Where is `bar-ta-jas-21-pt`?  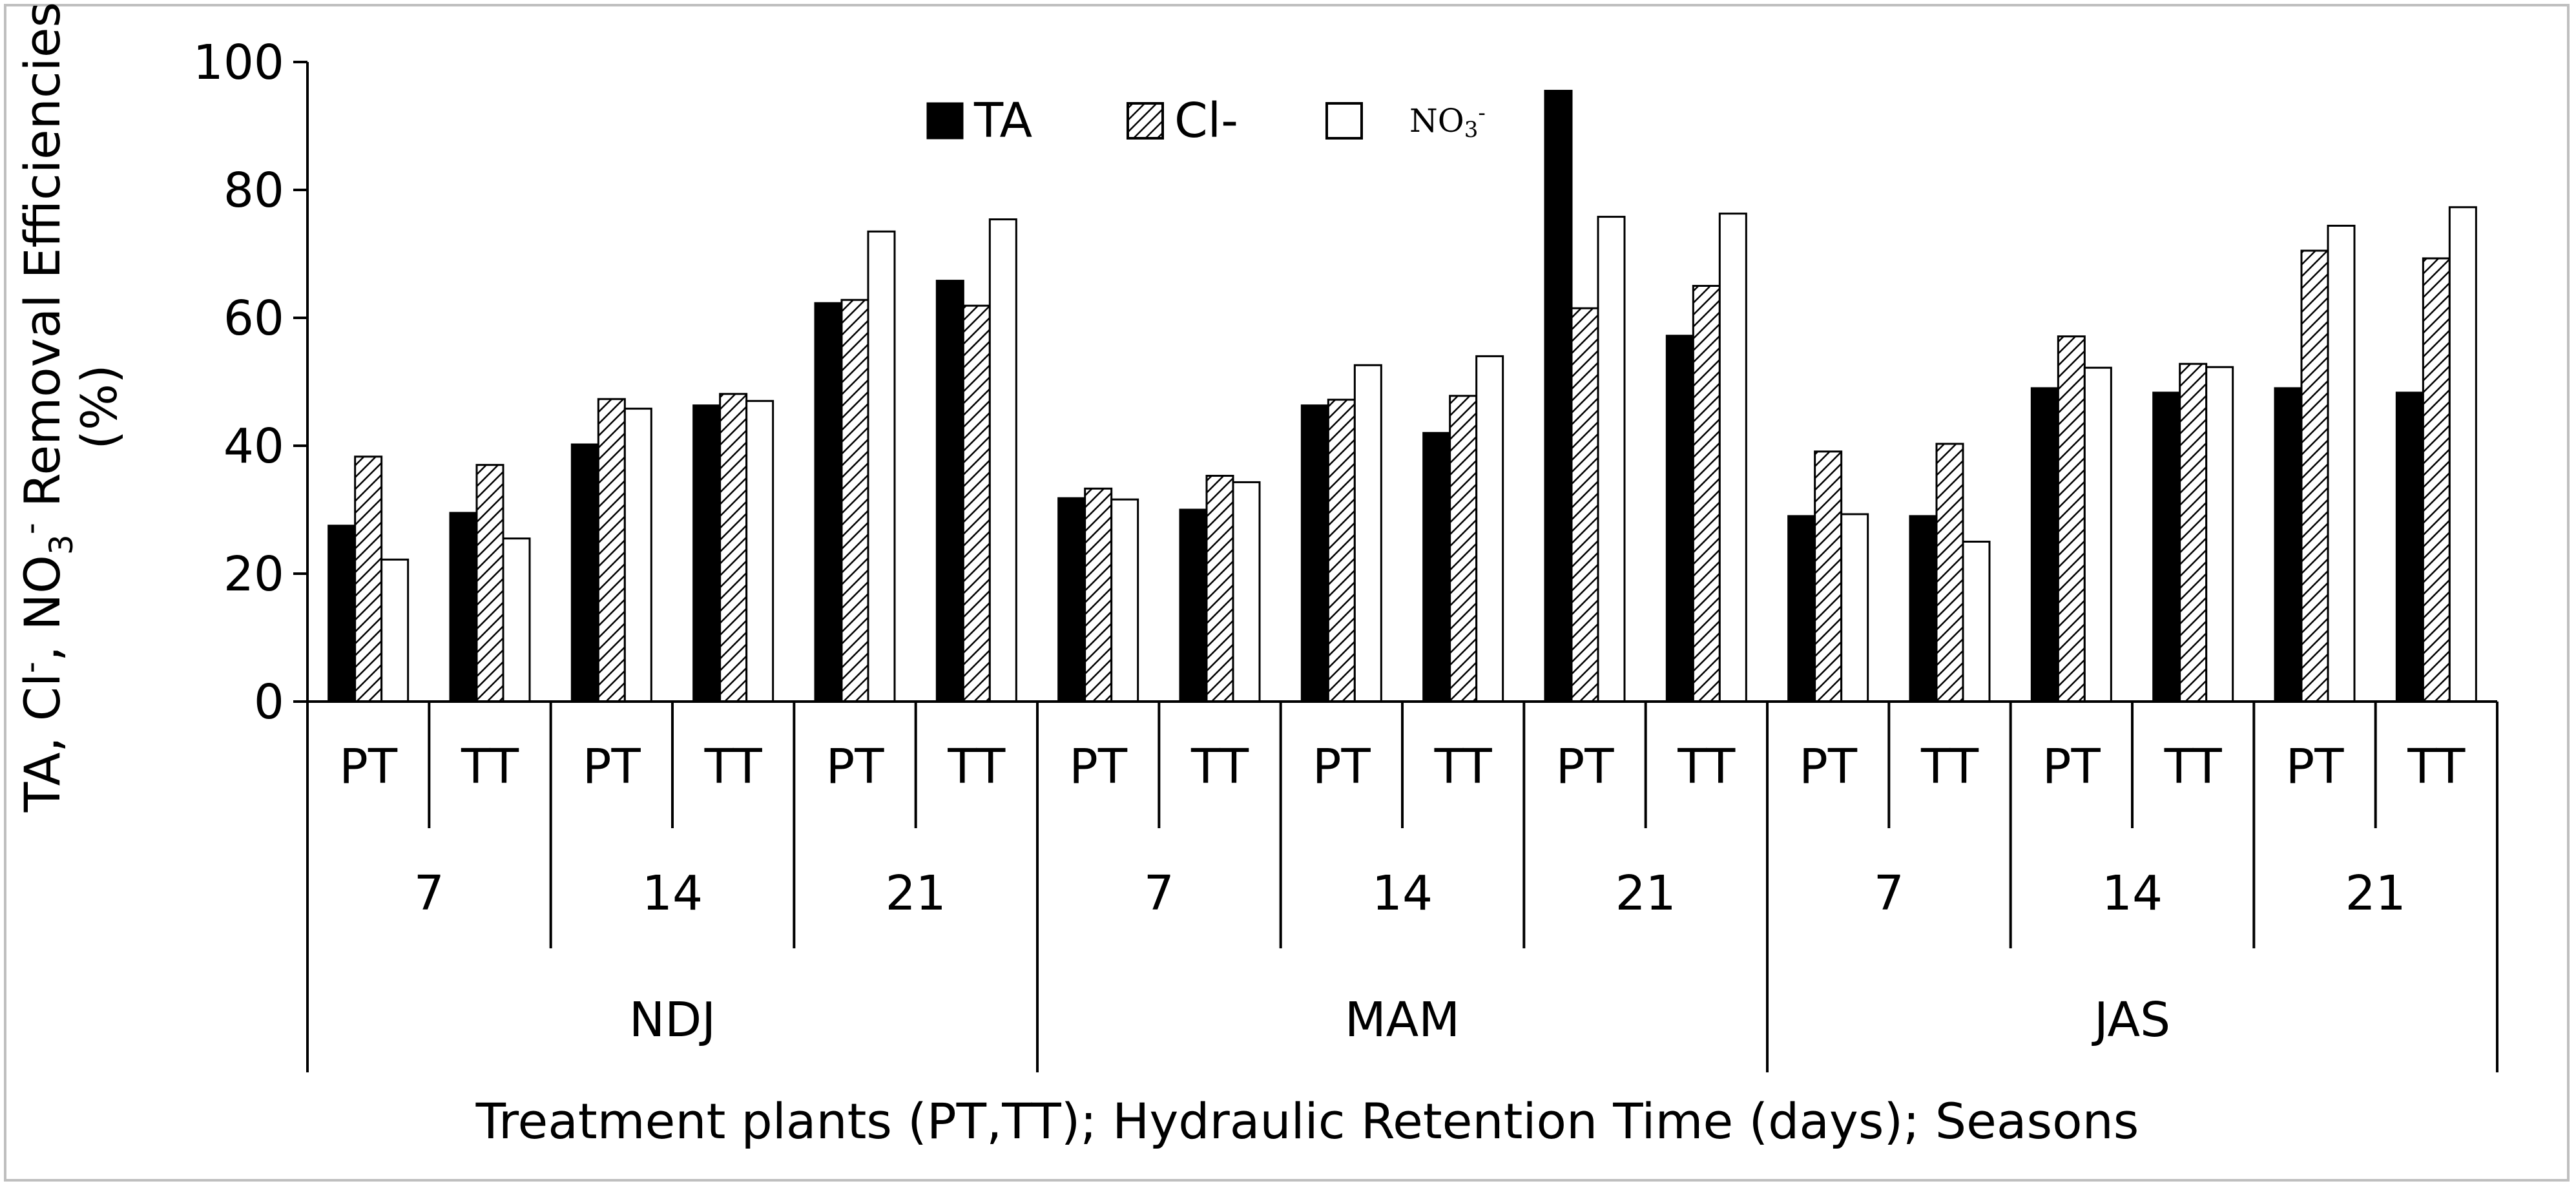 bar-ta-jas-21-pt is located at coordinates (2288, 545).